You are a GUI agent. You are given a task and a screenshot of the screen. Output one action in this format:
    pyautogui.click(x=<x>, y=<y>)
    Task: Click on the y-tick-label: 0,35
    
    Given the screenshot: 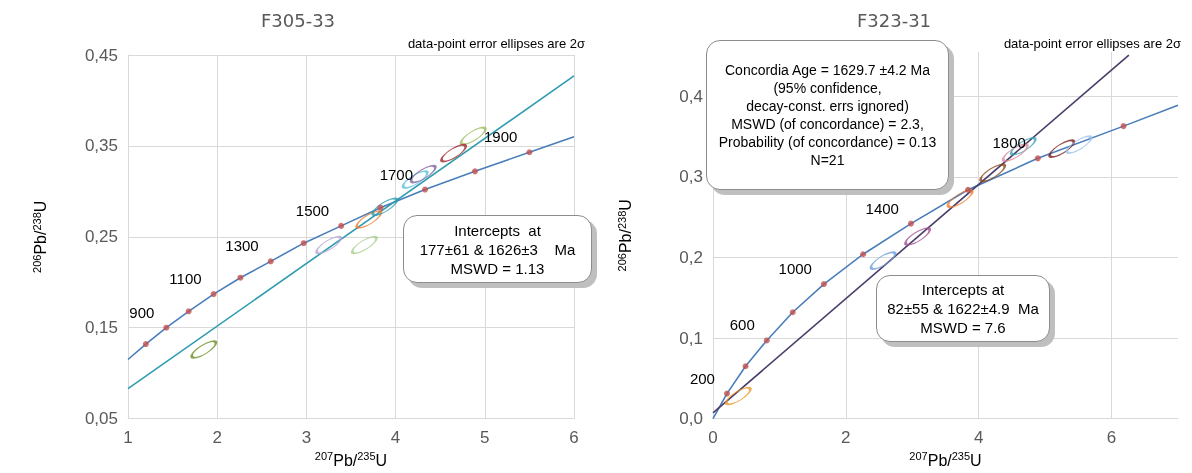 What is the action you would take?
    pyautogui.click(x=101, y=146)
    